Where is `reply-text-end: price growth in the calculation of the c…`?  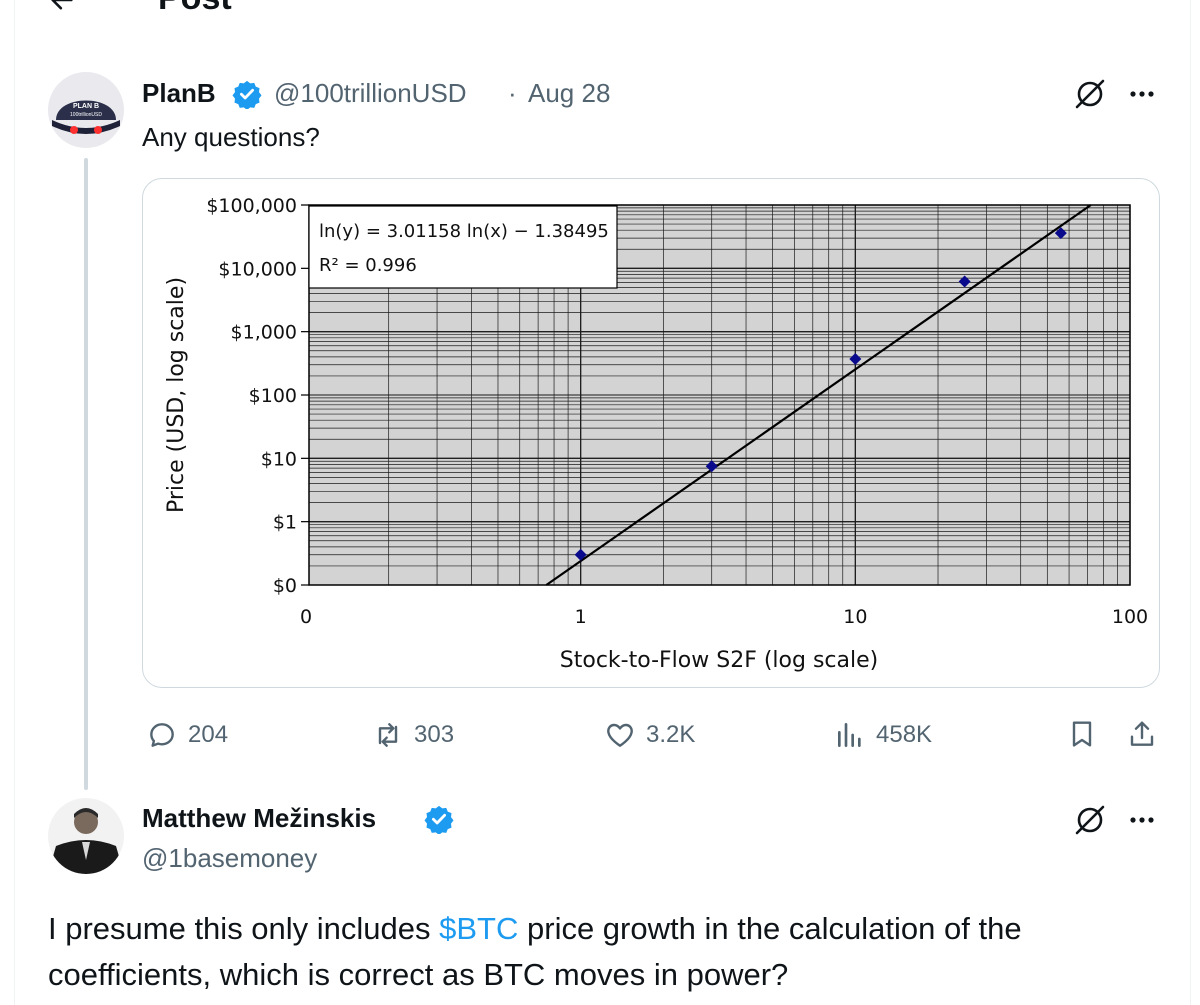
reply-text-end: price growth in the calculation of the c… is located at coordinates (535, 951).